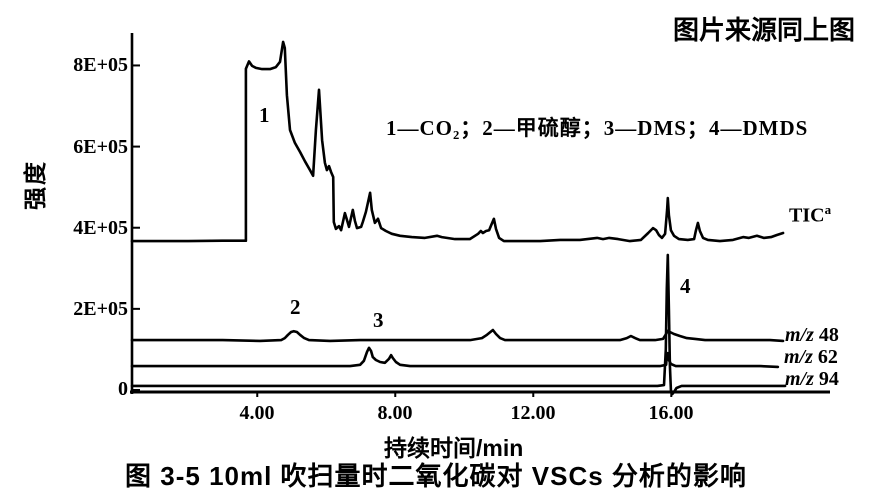 Image resolution: width=872 pixels, height=497 pixels. What do you see at coordinates (378, 320) in the screenshot?
I see `peak-label-3: 3` at bounding box center [378, 320].